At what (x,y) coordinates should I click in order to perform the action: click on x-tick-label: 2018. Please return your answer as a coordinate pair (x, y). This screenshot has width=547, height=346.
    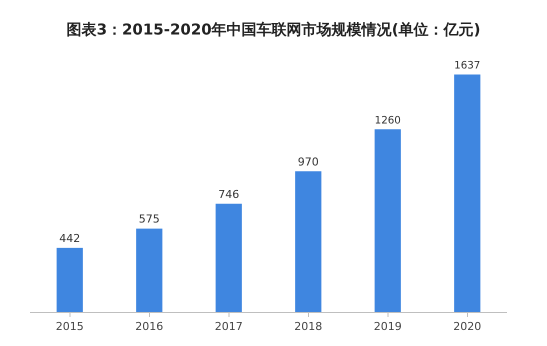
    Looking at the image, I should click on (308, 327).